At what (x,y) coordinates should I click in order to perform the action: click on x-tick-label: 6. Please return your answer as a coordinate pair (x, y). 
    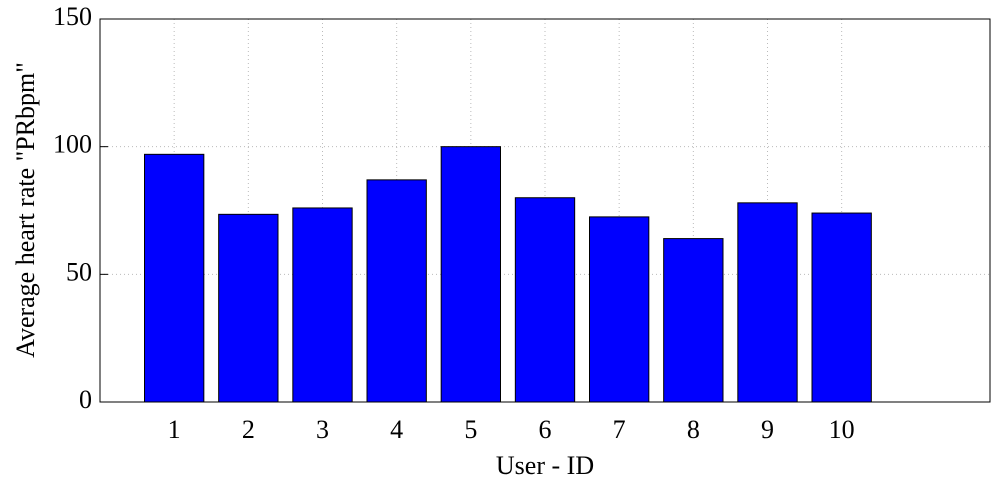
    Looking at the image, I should click on (545, 429).